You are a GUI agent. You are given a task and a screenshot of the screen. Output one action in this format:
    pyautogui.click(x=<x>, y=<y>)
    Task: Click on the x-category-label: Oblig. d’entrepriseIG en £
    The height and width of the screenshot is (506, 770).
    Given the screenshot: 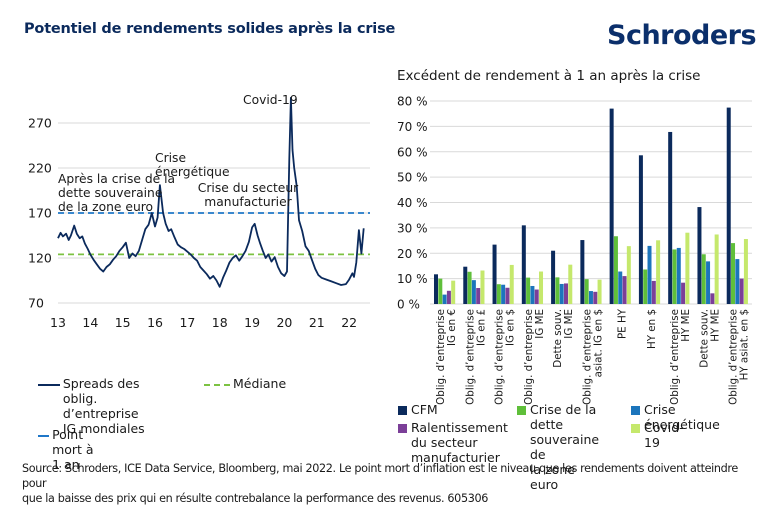 What is the action you would take?
    pyautogui.click(x=475, y=357)
    